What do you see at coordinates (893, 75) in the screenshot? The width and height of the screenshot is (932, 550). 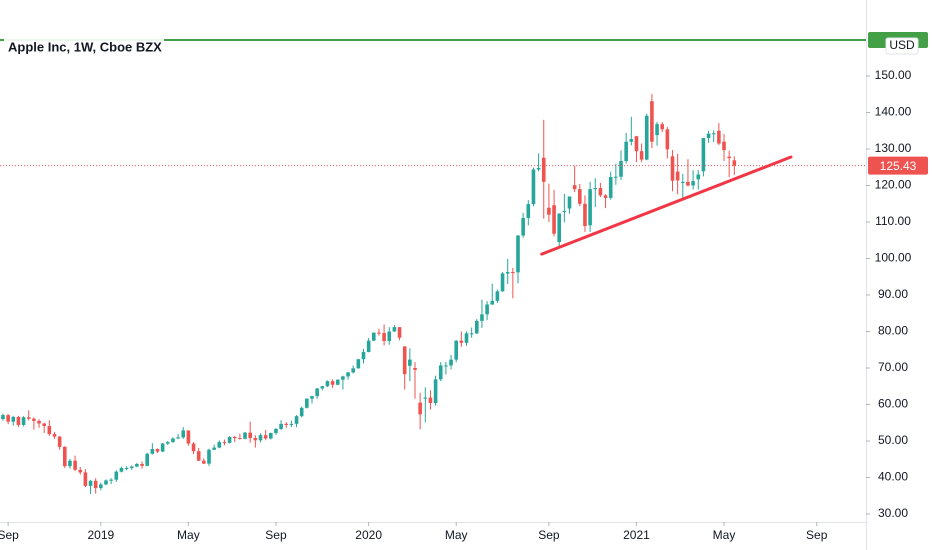 I see `y-tick-label: 150.00` at bounding box center [893, 75].